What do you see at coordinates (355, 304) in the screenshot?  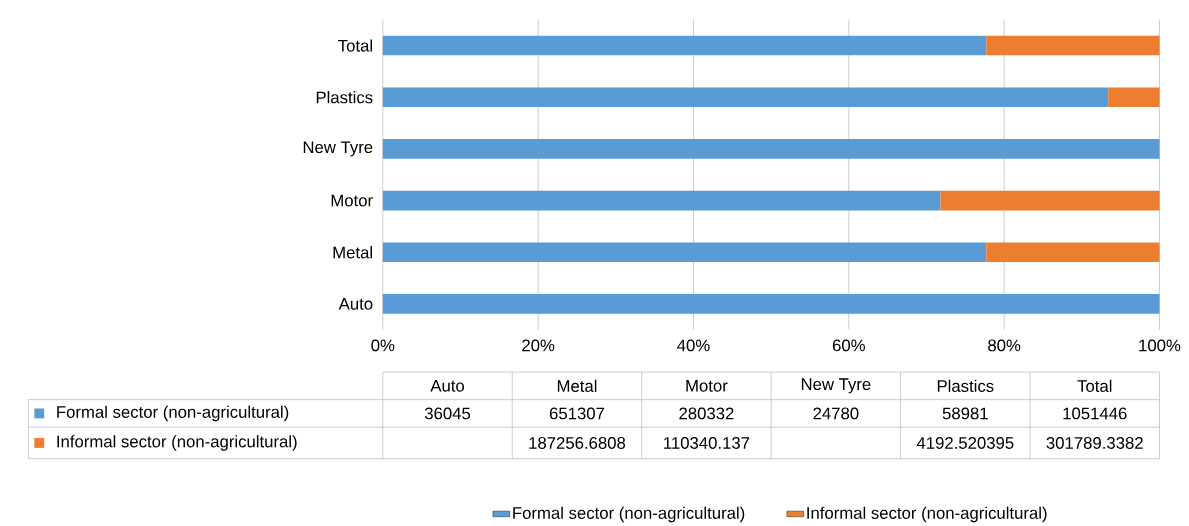 I see `y-tick-label: Auto` at bounding box center [355, 304].